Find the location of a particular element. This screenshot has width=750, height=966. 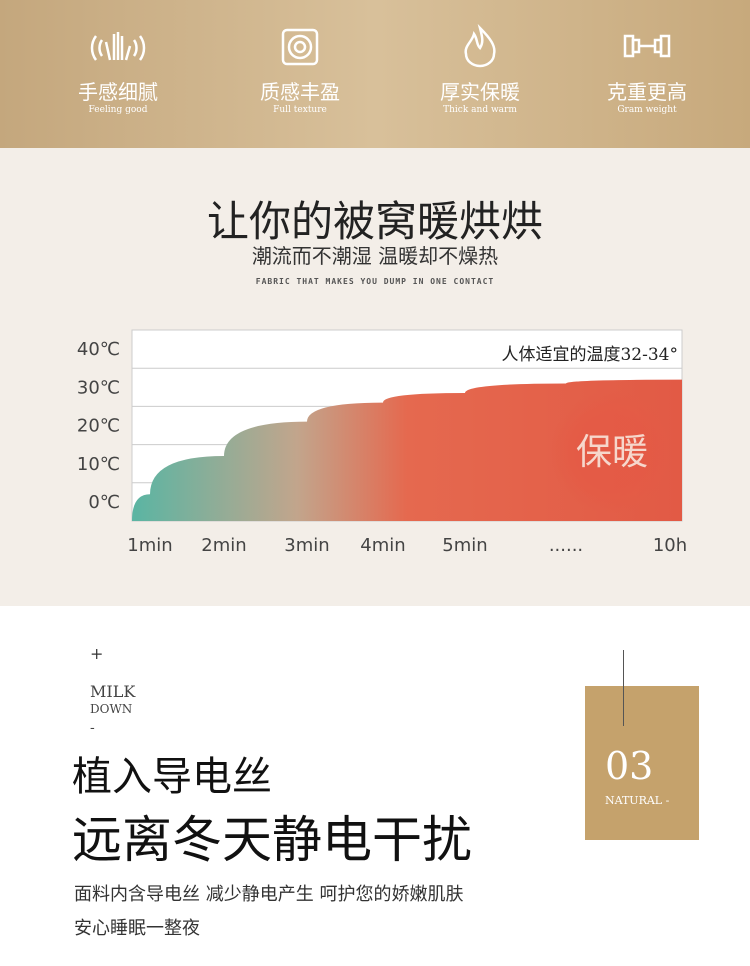

x-tick-label: 1min is located at coordinates (149, 545).